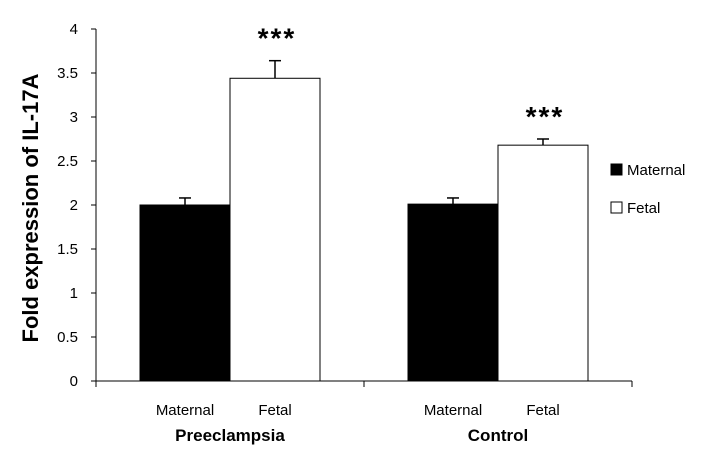 The width and height of the screenshot is (708, 450). I want to click on group-label: Control, so click(498, 435).